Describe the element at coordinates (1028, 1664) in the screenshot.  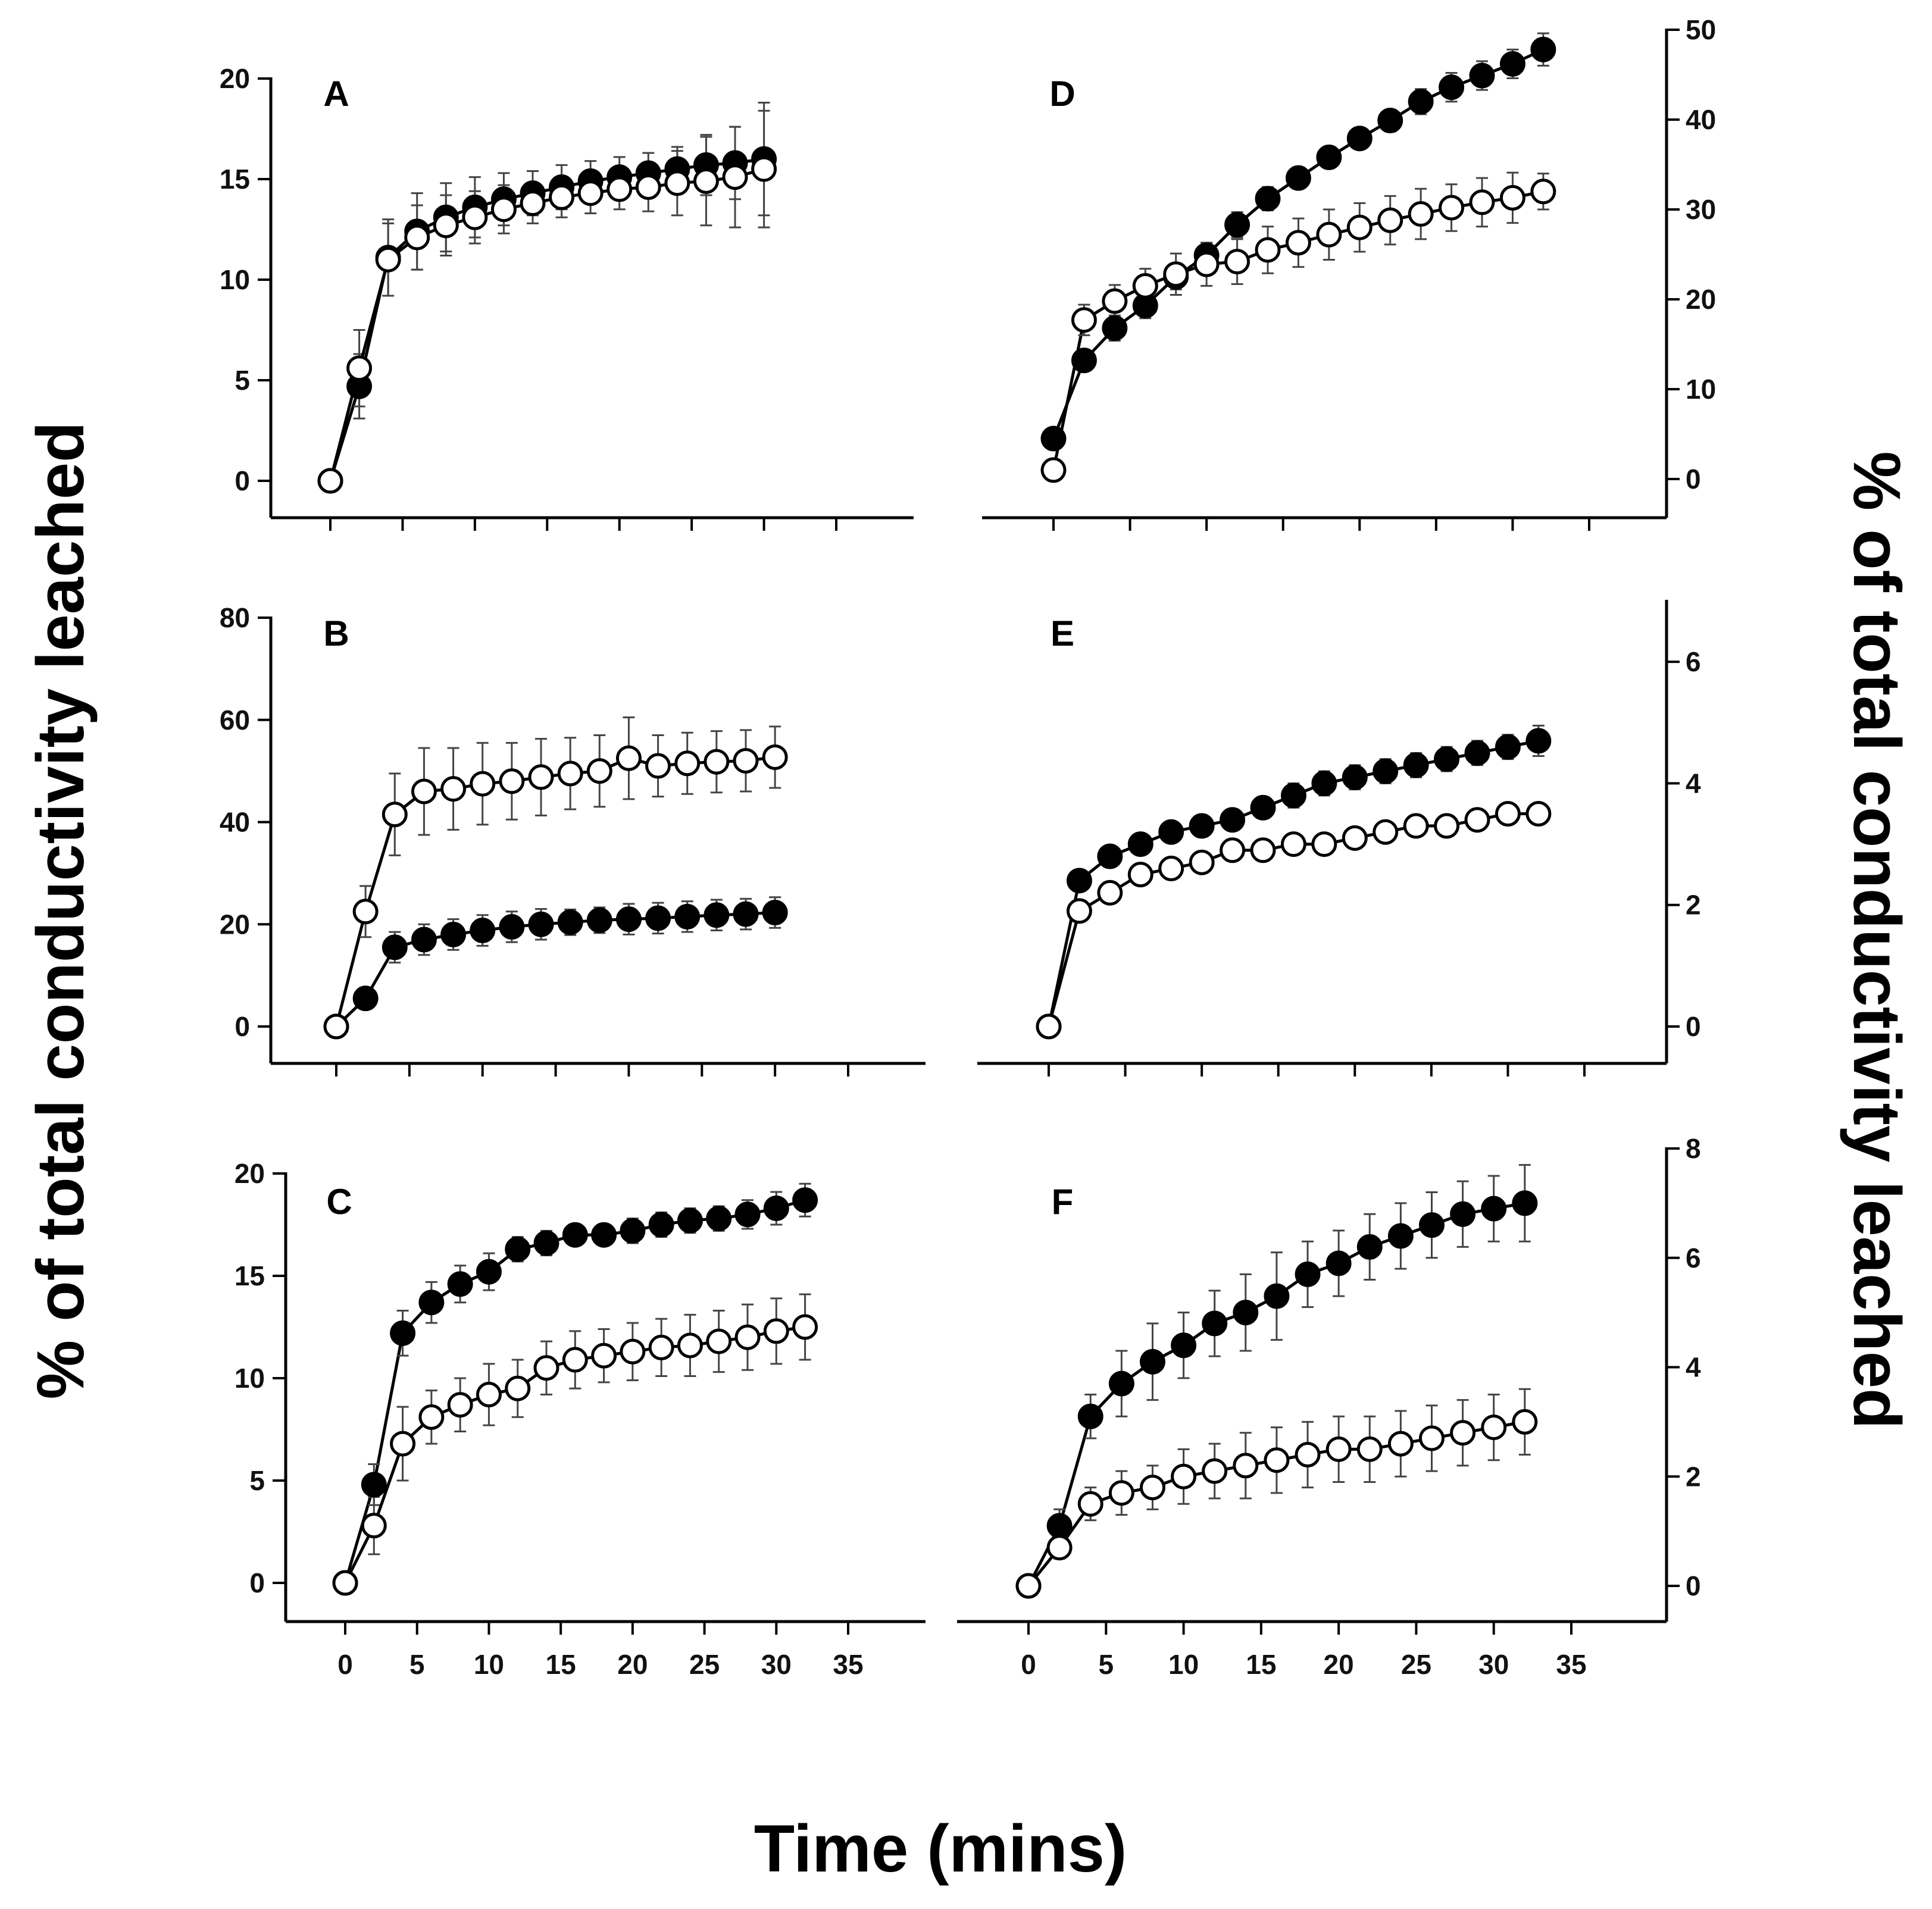
I see `x-tick-label: 0` at that location.